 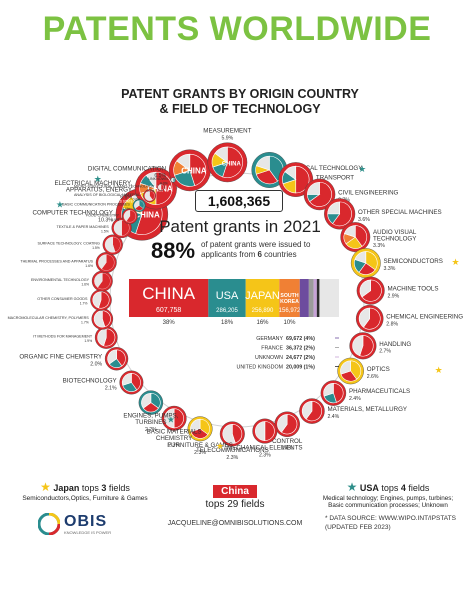 I want to click on field-measurement-label: MEASUREMENT, so click(x=227, y=131).